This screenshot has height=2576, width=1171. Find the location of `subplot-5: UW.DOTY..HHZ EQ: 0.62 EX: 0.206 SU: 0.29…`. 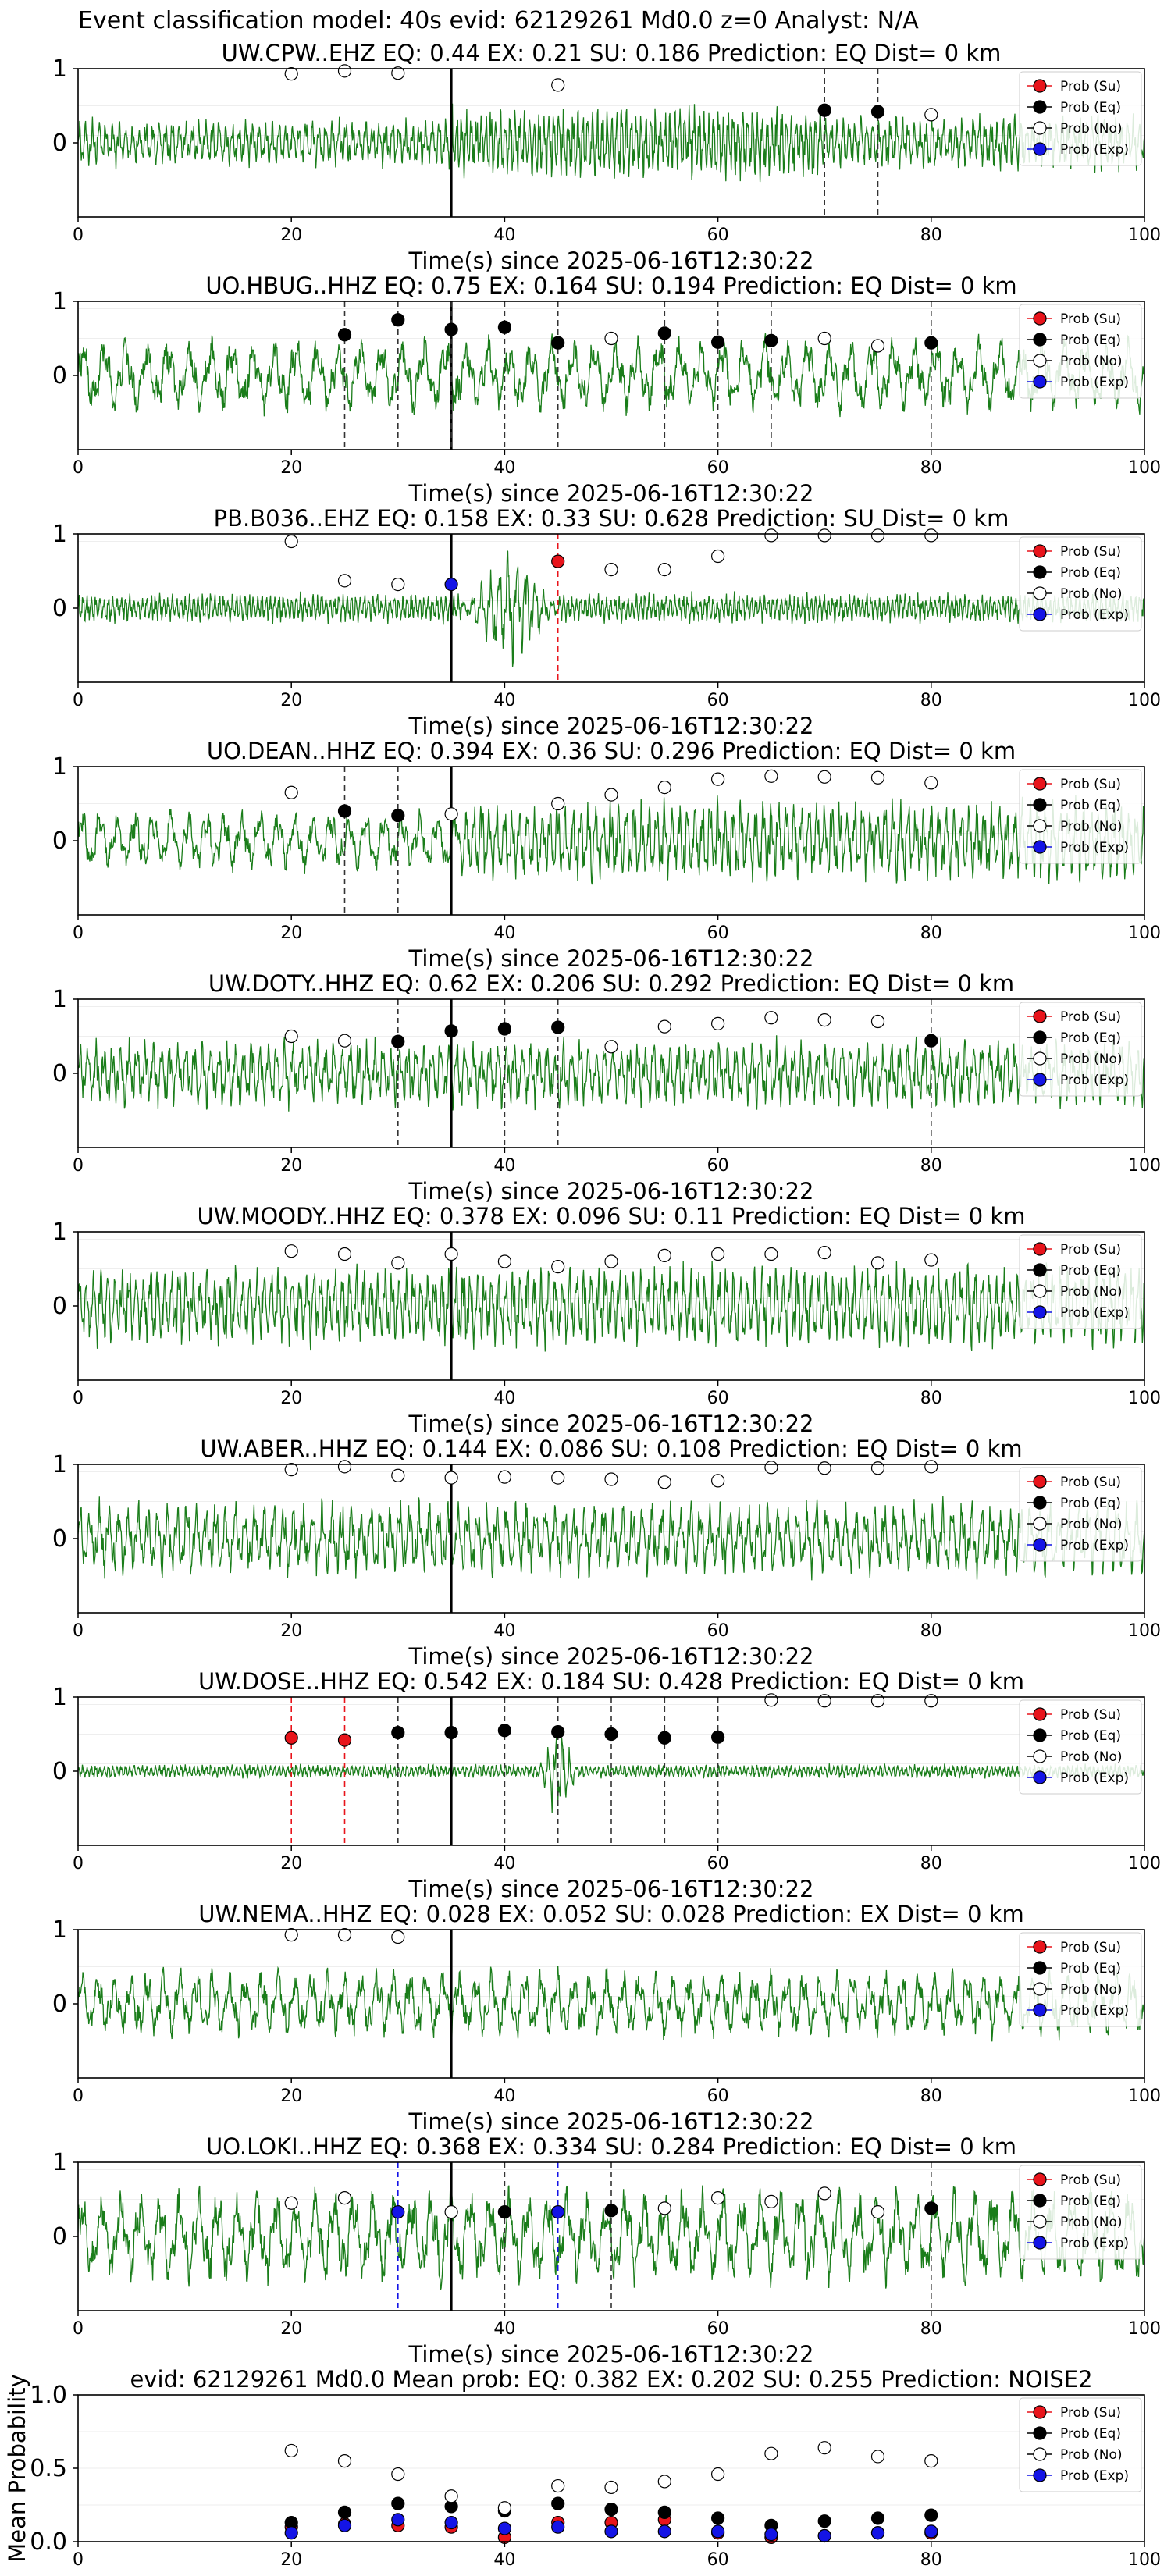

subplot-5: UW.DOTY..HHZ EQ: 0.62 EX: 0.206 SU: 0.29… is located at coordinates (606, 1087).